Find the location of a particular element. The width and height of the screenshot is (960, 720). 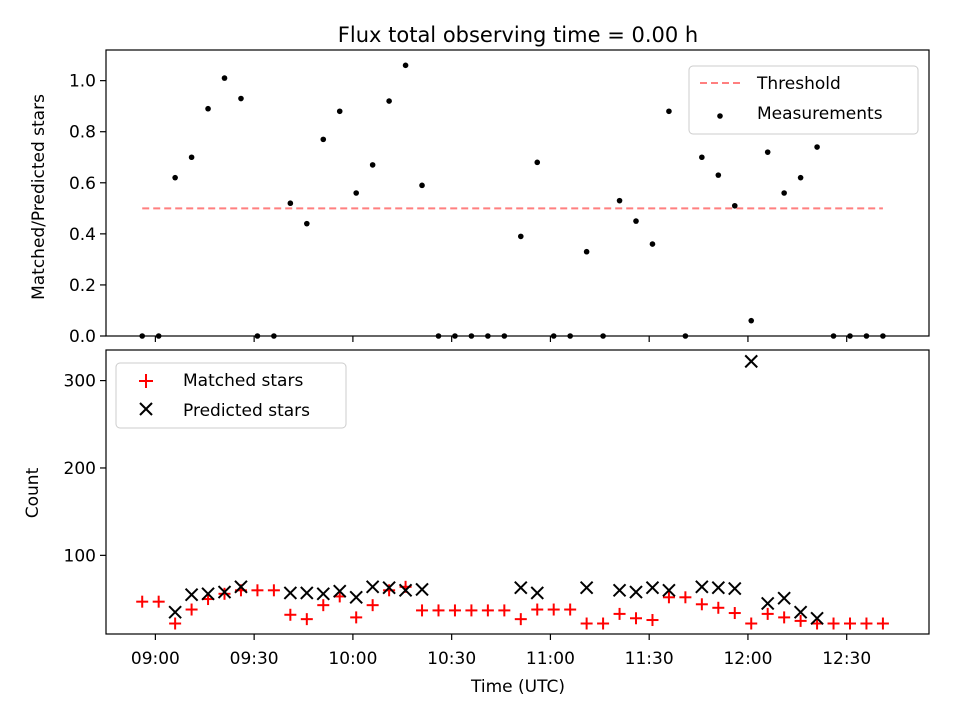

x-tick-label: 10:00 is located at coordinates (352, 659).